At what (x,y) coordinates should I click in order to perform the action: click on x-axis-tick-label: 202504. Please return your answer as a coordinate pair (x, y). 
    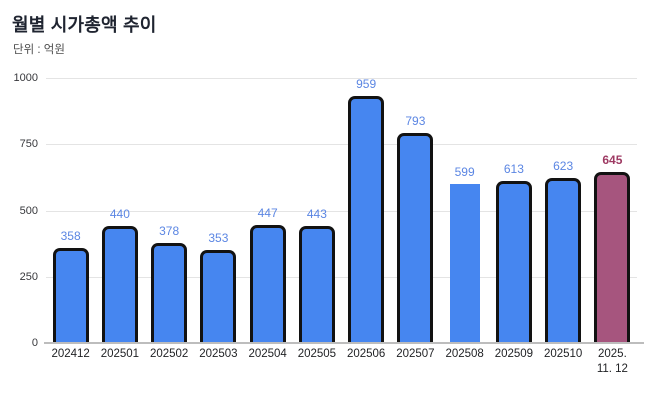
    Looking at the image, I should click on (267, 354).